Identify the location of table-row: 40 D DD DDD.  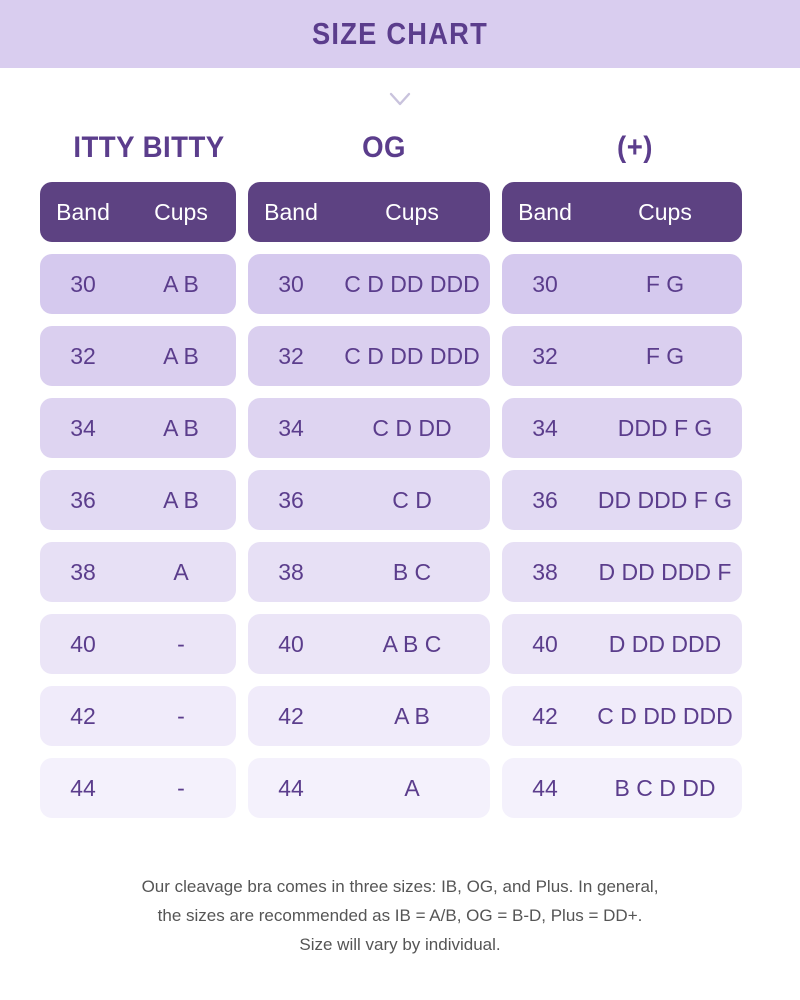
(622, 644).